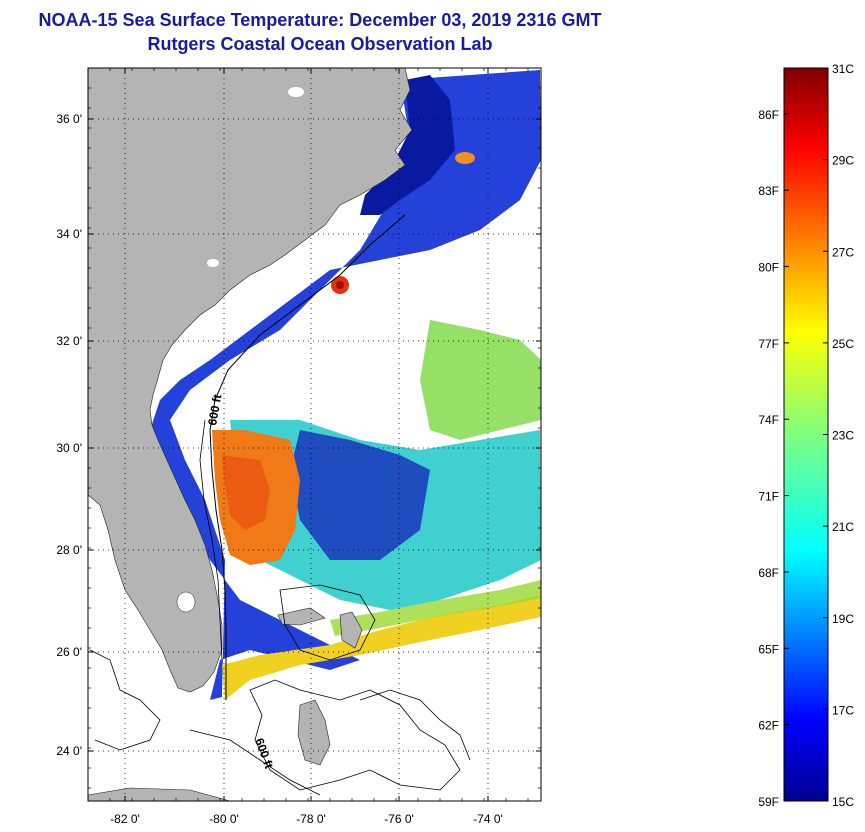 This screenshot has width=865, height=832. What do you see at coordinates (69, 341) in the screenshot?
I see `lat-tick-label: 32 0'` at bounding box center [69, 341].